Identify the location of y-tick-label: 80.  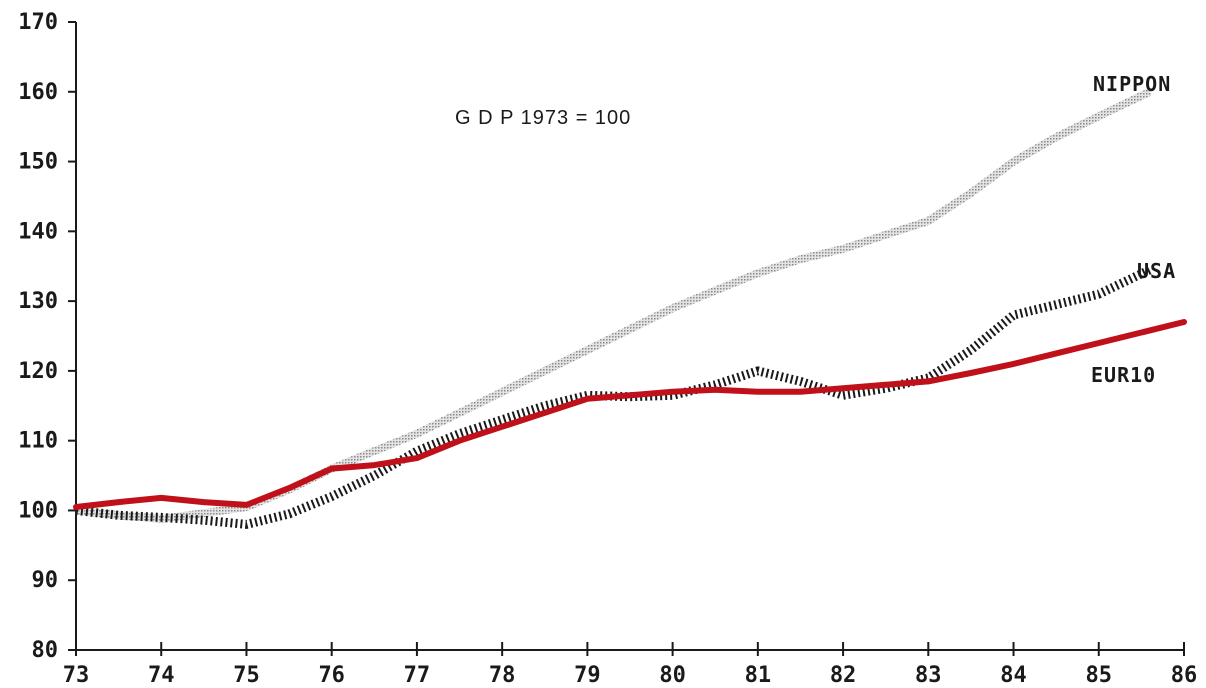
(45, 650).